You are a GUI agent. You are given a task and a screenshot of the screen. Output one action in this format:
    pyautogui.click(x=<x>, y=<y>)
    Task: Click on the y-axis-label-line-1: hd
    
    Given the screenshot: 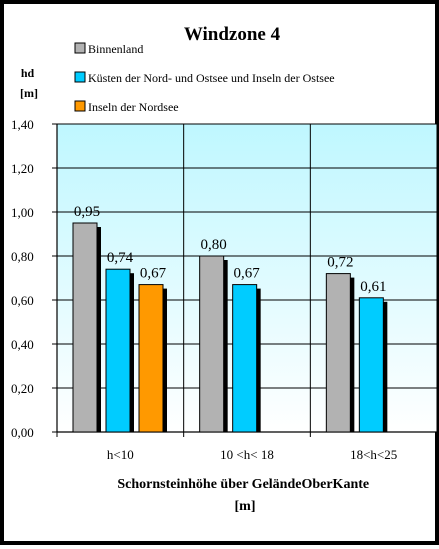 What is the action you would take?
    pyautogui.click(x=28, y=73)
    